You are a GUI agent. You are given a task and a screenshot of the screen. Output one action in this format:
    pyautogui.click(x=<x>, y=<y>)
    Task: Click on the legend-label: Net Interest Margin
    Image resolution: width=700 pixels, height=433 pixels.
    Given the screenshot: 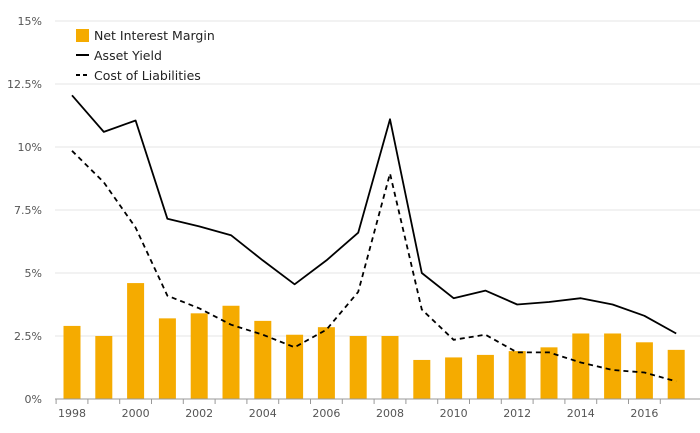 What is the action you would take?
    pyautogui.click(x=154, y=35)
    